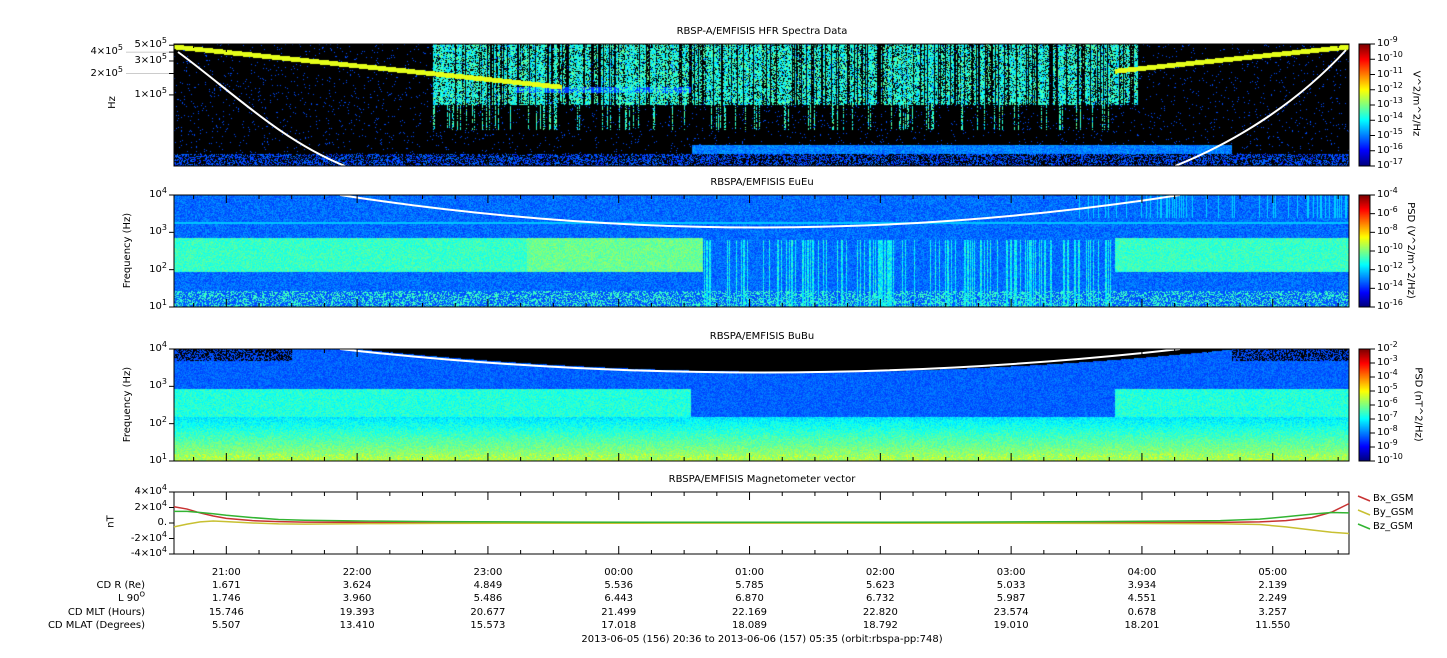 The image size is (1447, 658). Describe the element at coordinates (226, 585) in the screenshot. I see `ephemeris-value: 1.671` at that location.